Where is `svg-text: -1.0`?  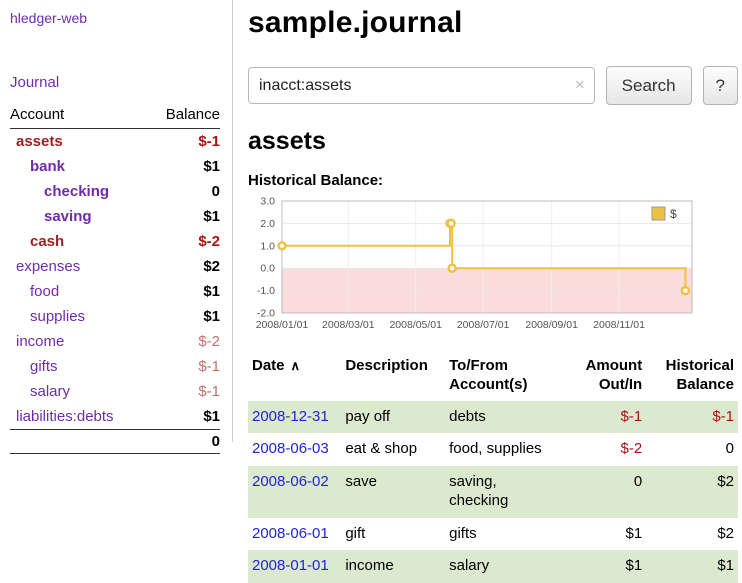 svg-text: -1.0 is located at coordinates (266, 291).